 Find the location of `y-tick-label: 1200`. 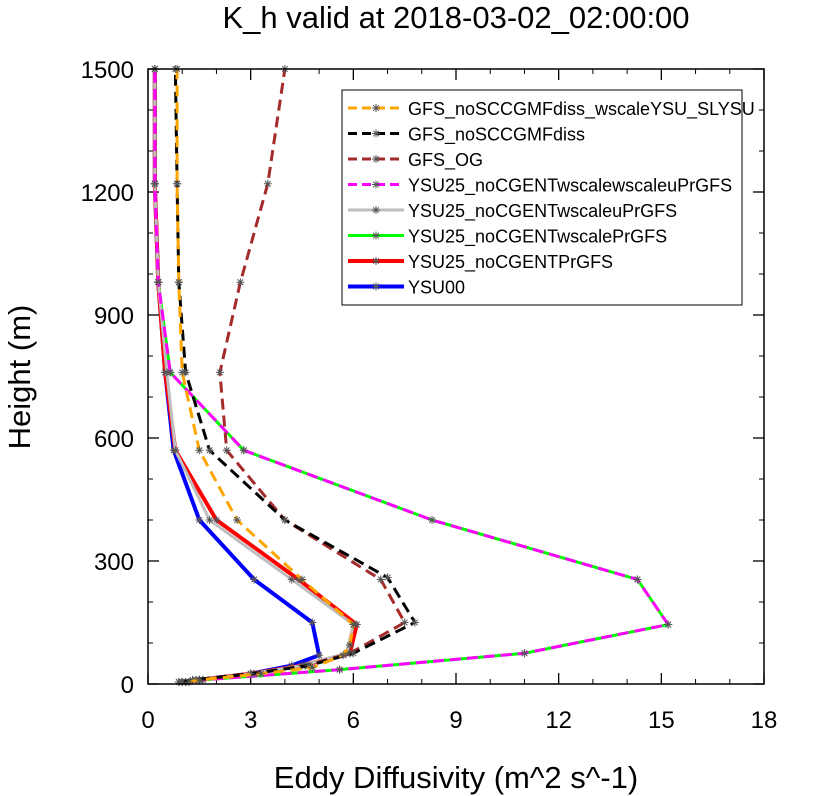

y-tick-label: 1200 is located at coordinates (107, 193).